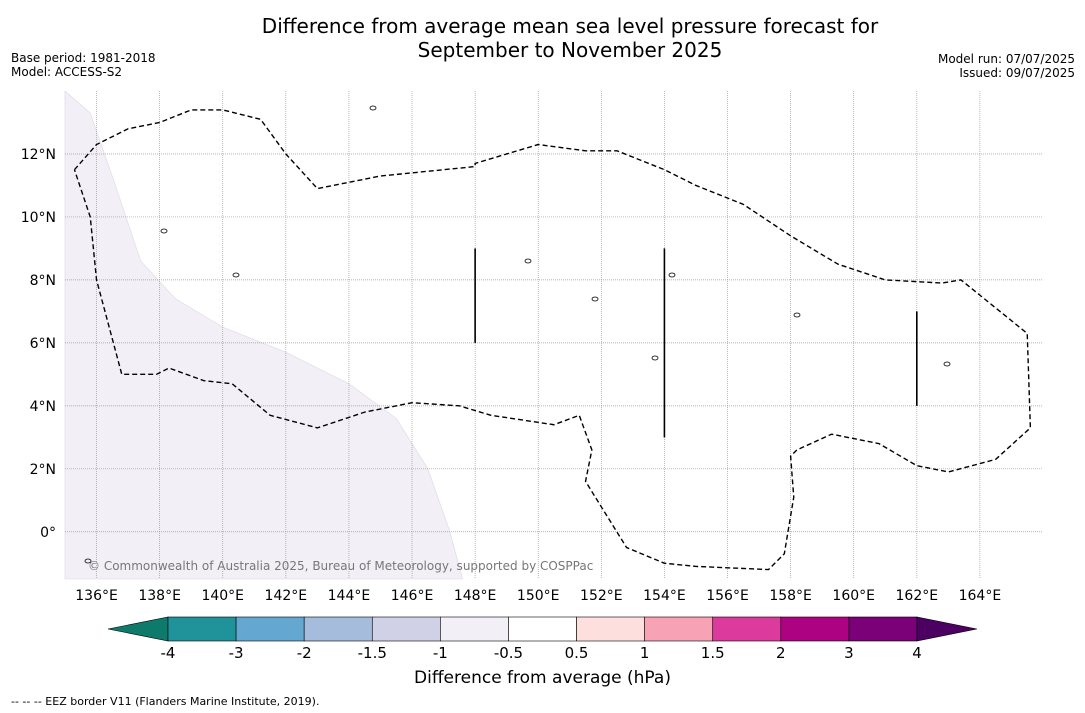  Describe the element at coordinates (849, 653) in the screenshot. I see `colorbar-tick-label: 3` at that location.